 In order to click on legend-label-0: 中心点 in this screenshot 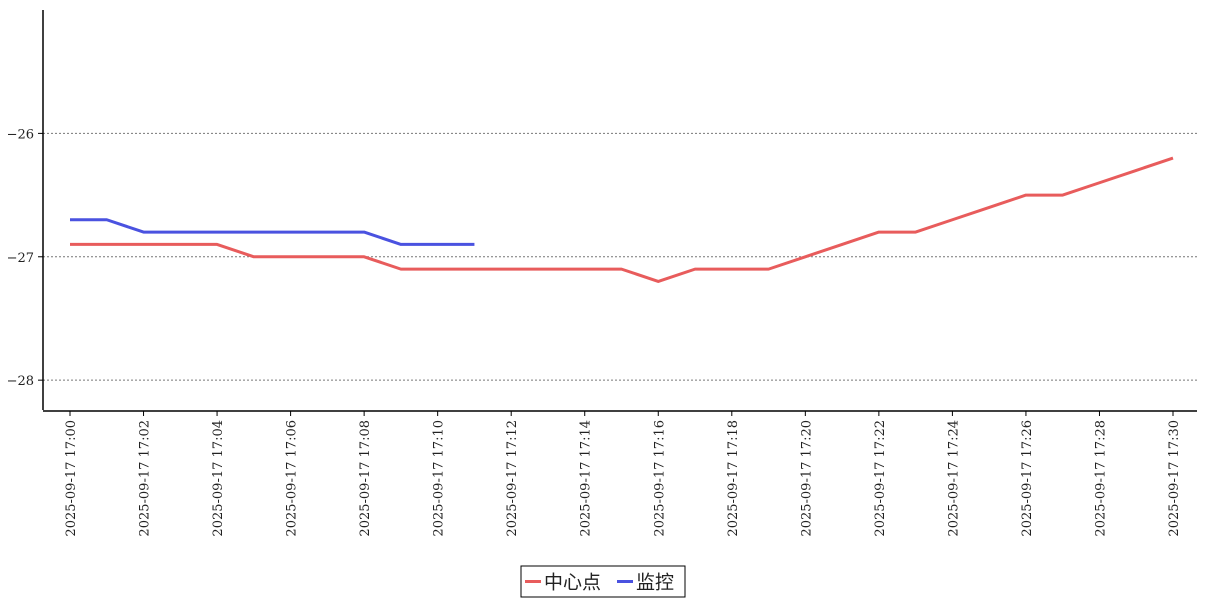, I will do `click(572, 583)`.